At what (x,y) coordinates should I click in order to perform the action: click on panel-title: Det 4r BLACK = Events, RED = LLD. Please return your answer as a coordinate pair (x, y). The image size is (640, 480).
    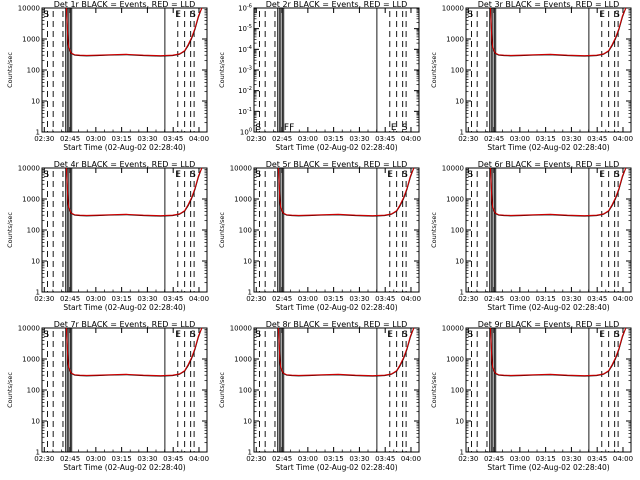
    Looking at the image, I should click on (125, 164).